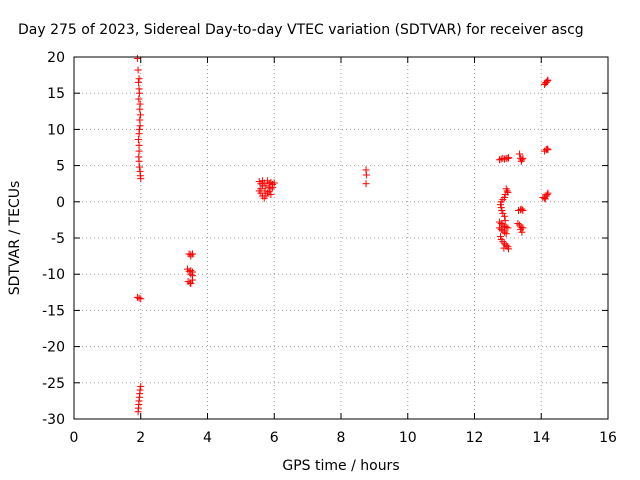 The width and height of the screenshot is (640, 480). Describe the element at coordinates (274, 438) in the screenshot. I see `x-tick-label: 6` at that location.